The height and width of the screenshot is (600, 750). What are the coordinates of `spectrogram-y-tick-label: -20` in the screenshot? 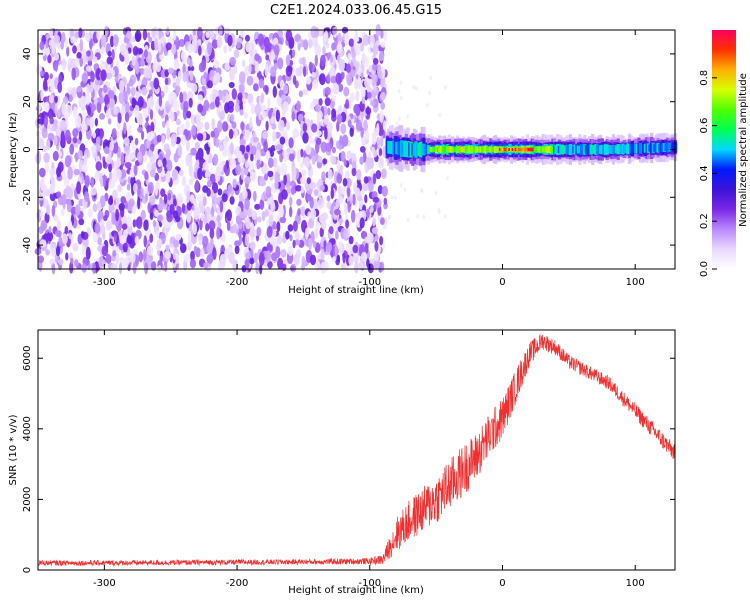 It's located at (27, 197).